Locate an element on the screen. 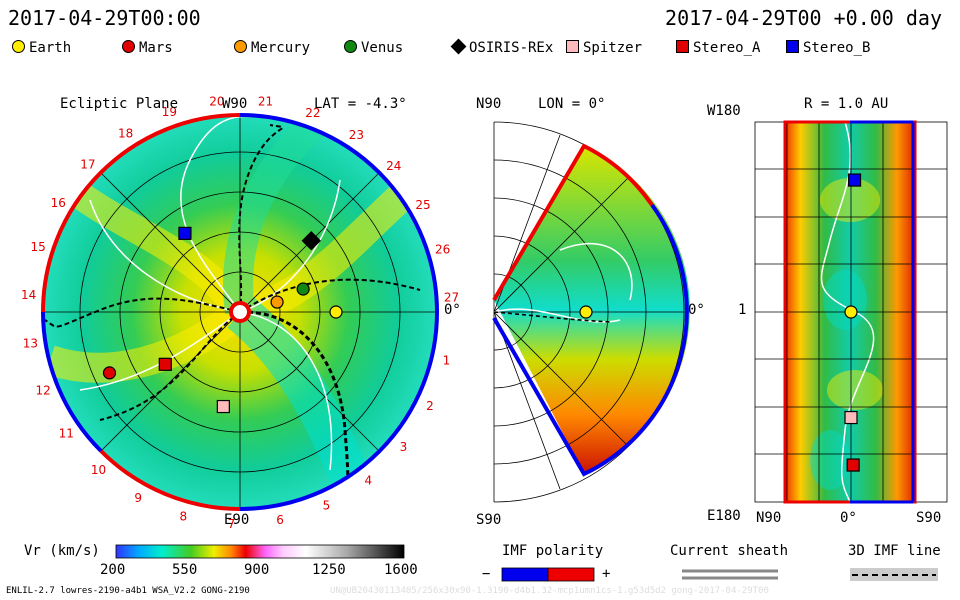 The image size is (960, 600). sun-marker is located at coordinates (240, 312).